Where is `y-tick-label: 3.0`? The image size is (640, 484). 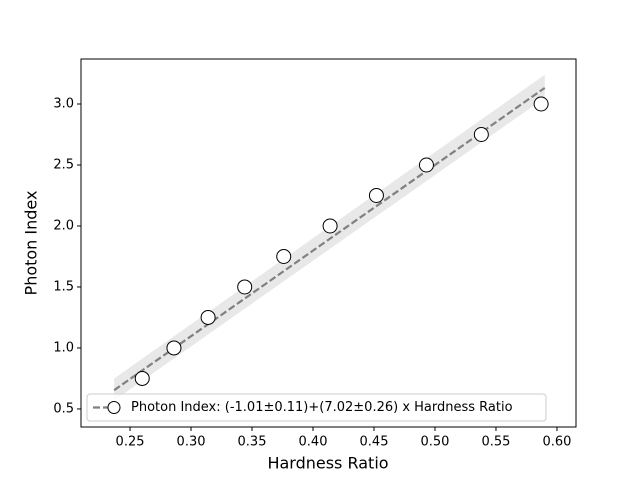
y-tick-label: 3.0 is located at coordinates (63, 104).